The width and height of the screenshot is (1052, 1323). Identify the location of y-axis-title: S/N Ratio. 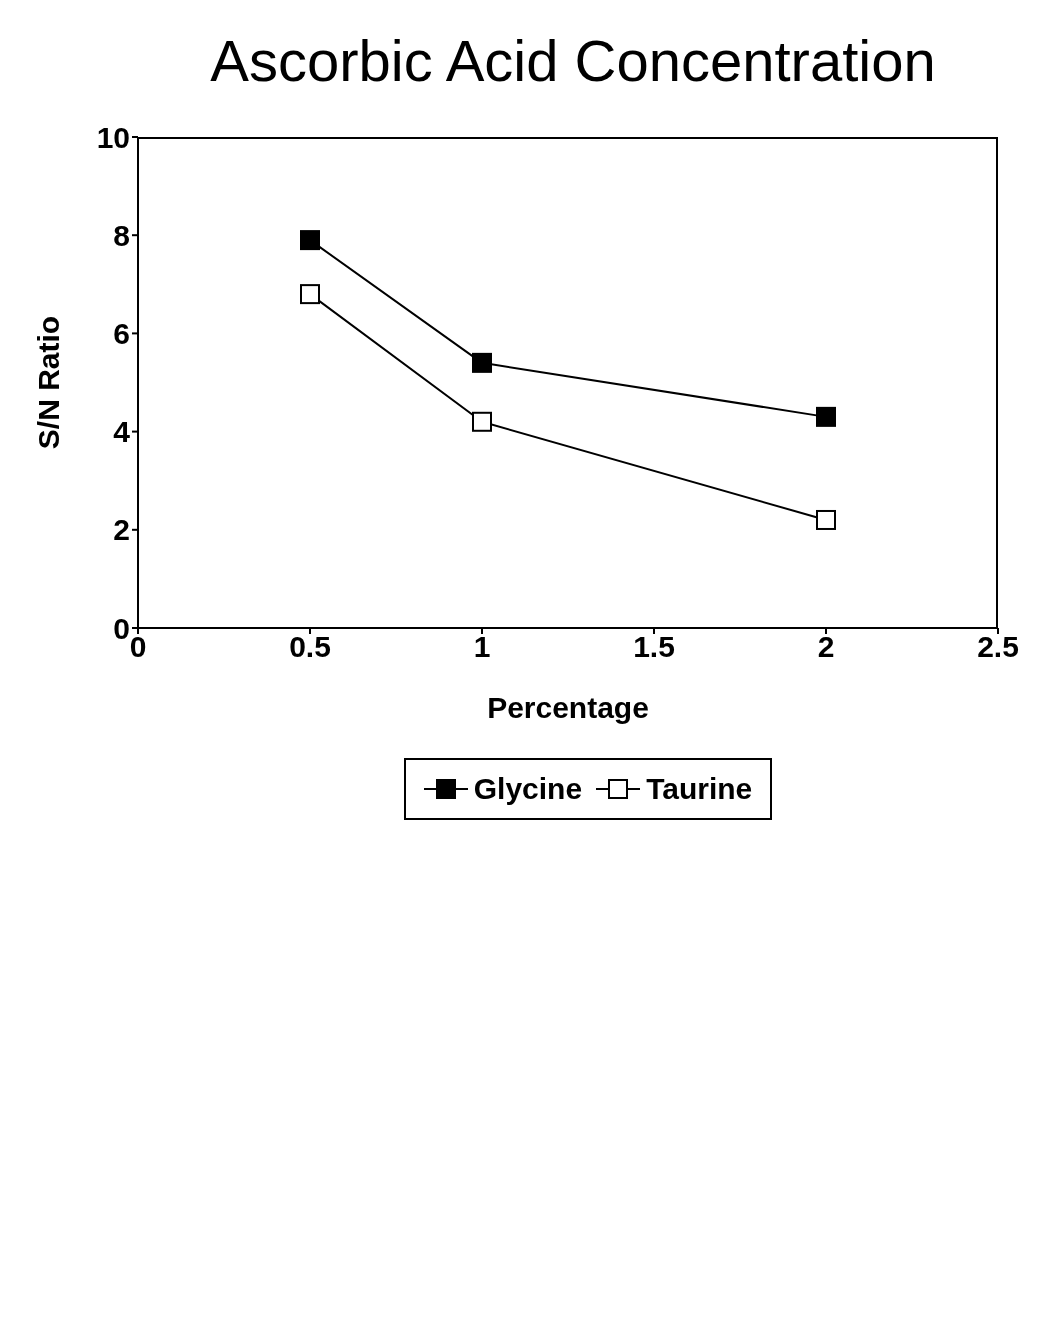
(48, 382).